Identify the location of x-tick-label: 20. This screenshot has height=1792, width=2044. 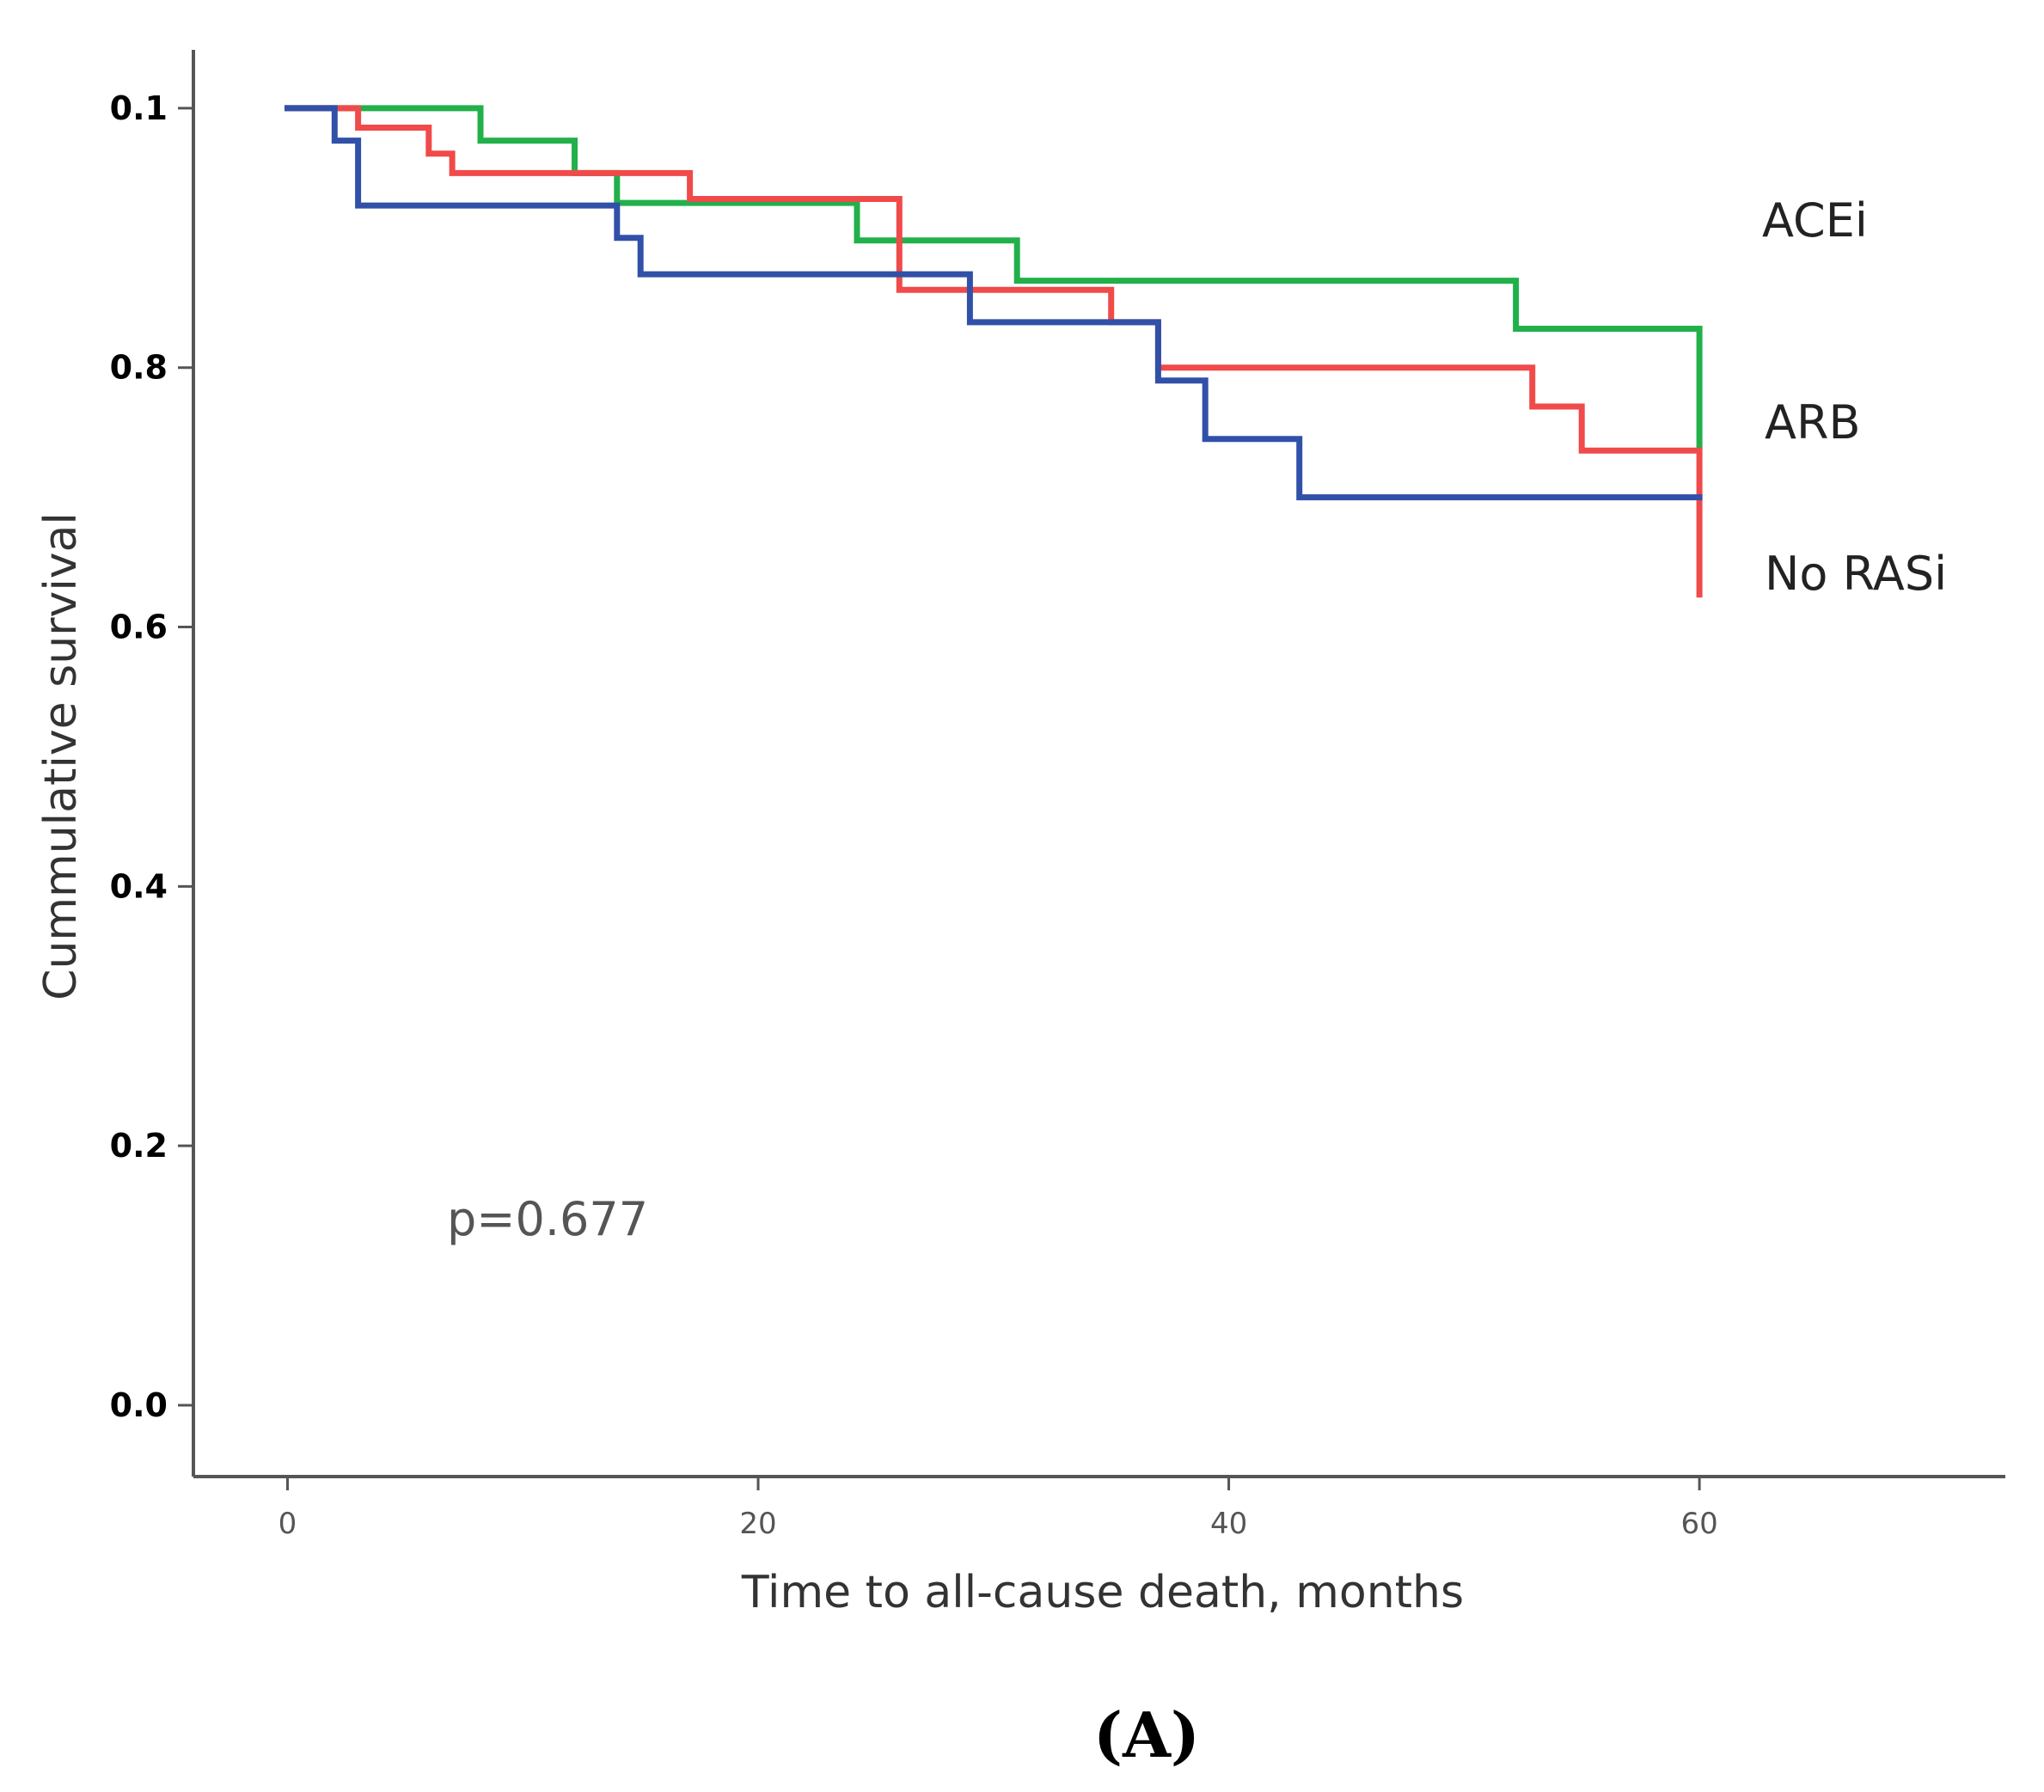
(757, 1524).